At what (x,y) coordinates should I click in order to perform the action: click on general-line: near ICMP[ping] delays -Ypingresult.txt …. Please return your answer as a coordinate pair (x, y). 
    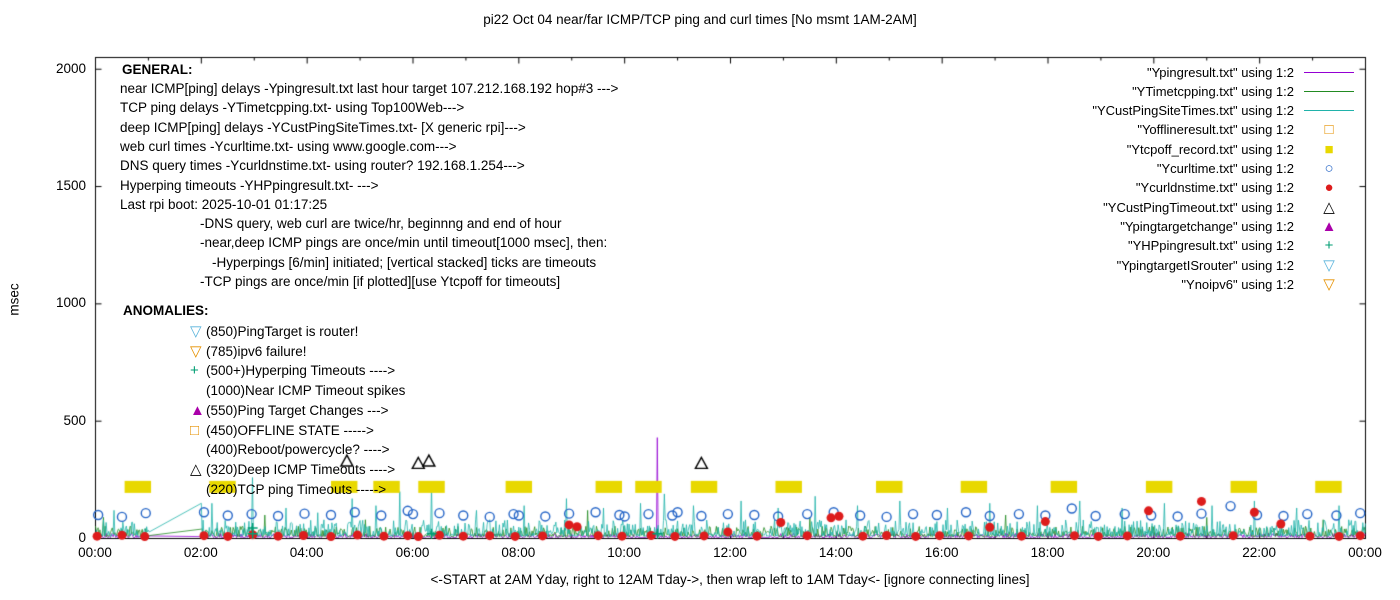
    Looking at the image, I should click on (369, 88).